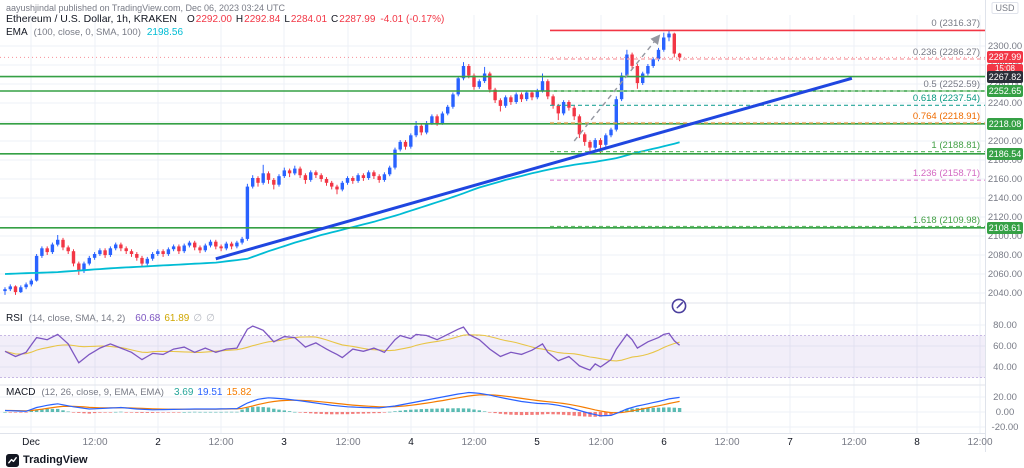  I want to click on ema-value: 2198.56, so click(165, 32).